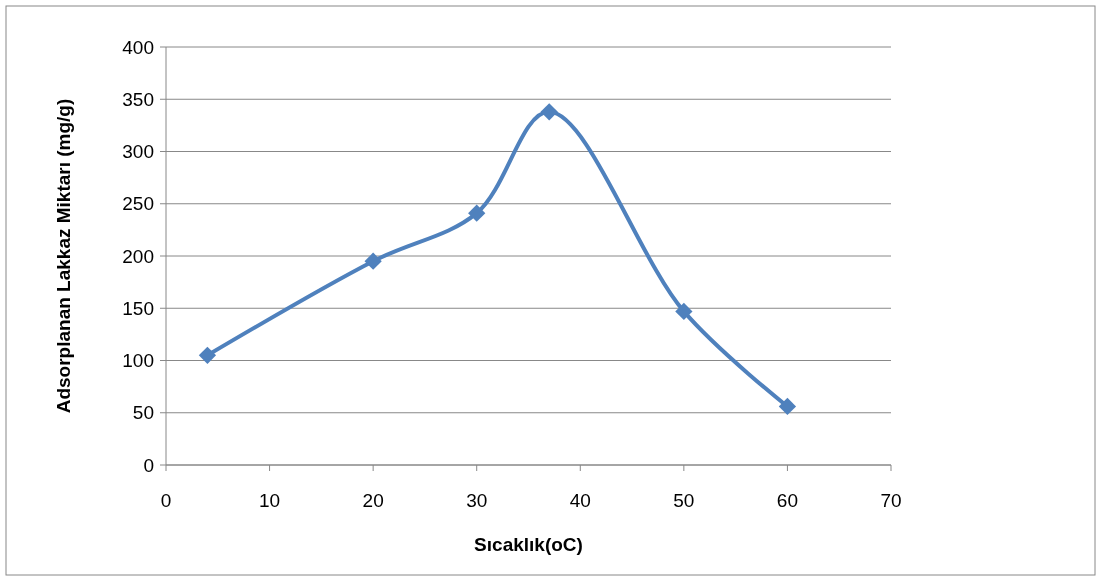  What do you see at coordinates (63, 256) in the screenshot?
I see `y-axis-title: Adsorplanan Lakkaz Miktarı (mg/g)` at bounding box center [63, 256].